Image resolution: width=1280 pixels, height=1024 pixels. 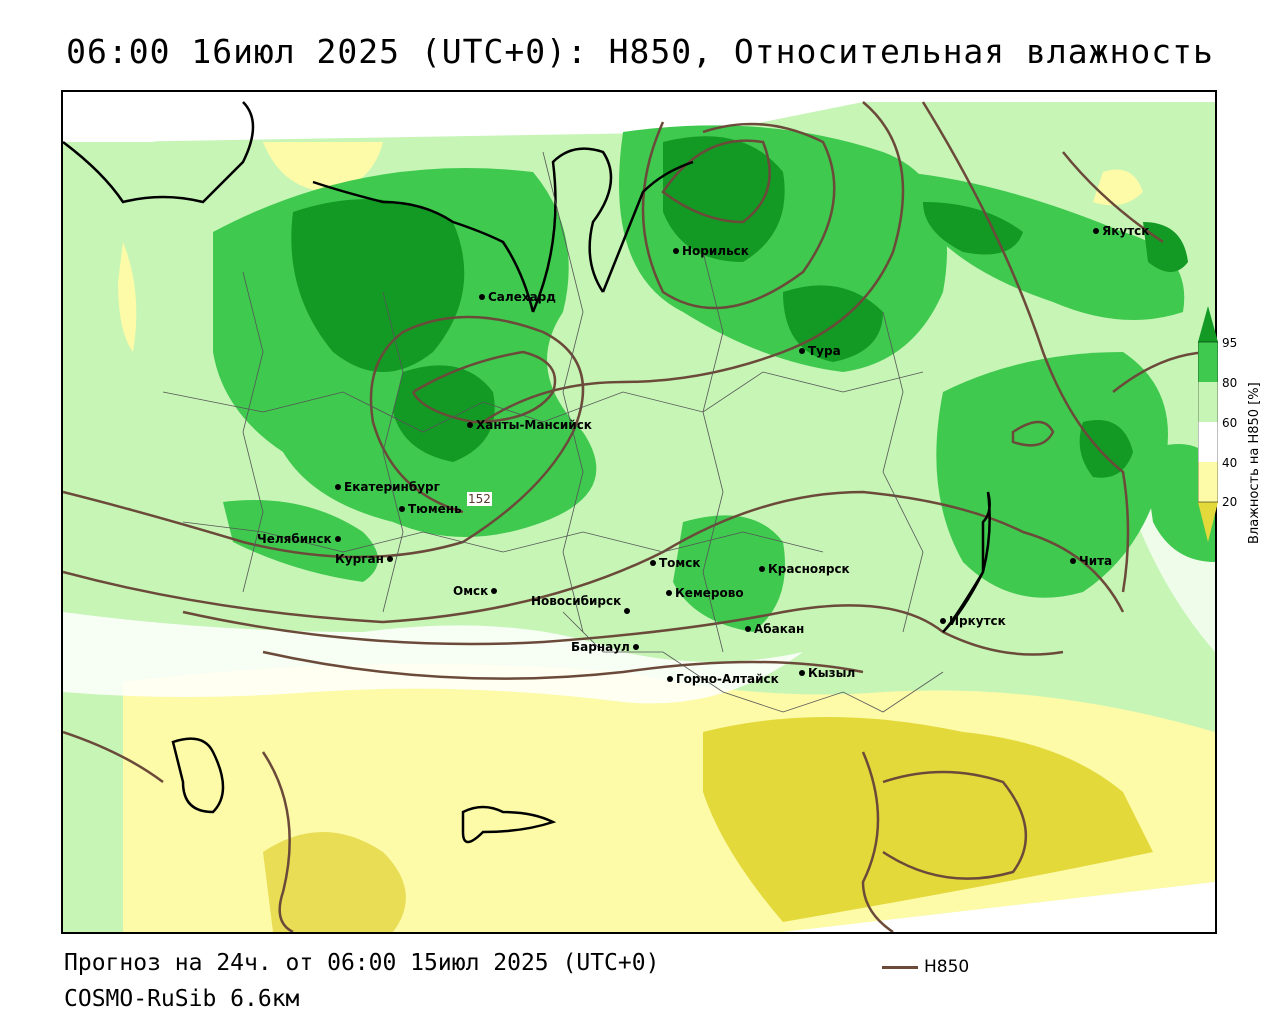 I want to click on city-tomsk: Томск, so click(x=675, y=563).